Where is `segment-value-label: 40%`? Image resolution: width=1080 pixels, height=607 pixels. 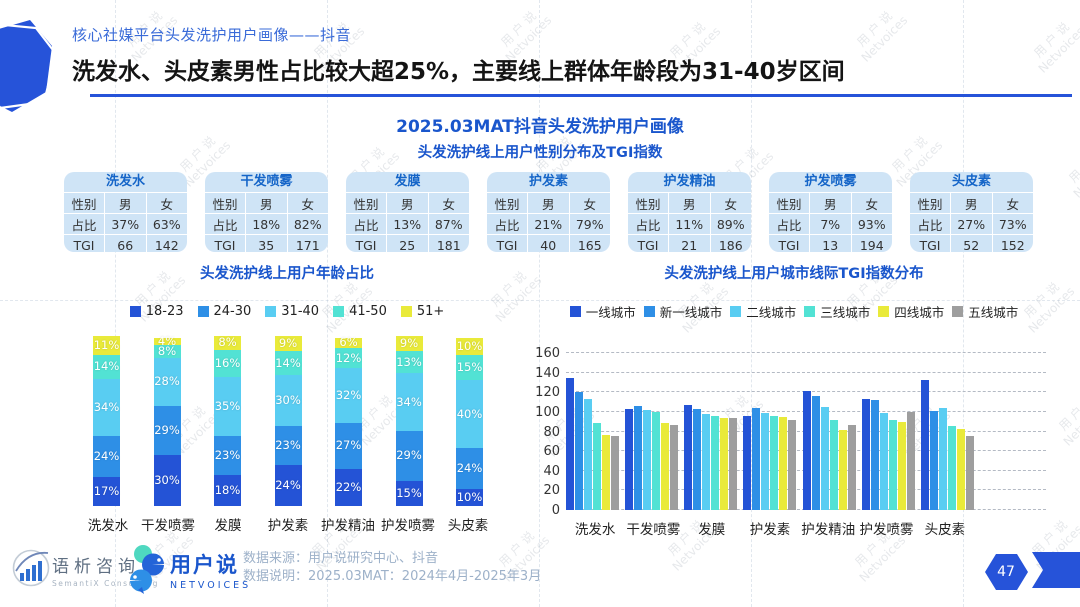 segment-value-label: 40% is located at coordinates (469, 413).